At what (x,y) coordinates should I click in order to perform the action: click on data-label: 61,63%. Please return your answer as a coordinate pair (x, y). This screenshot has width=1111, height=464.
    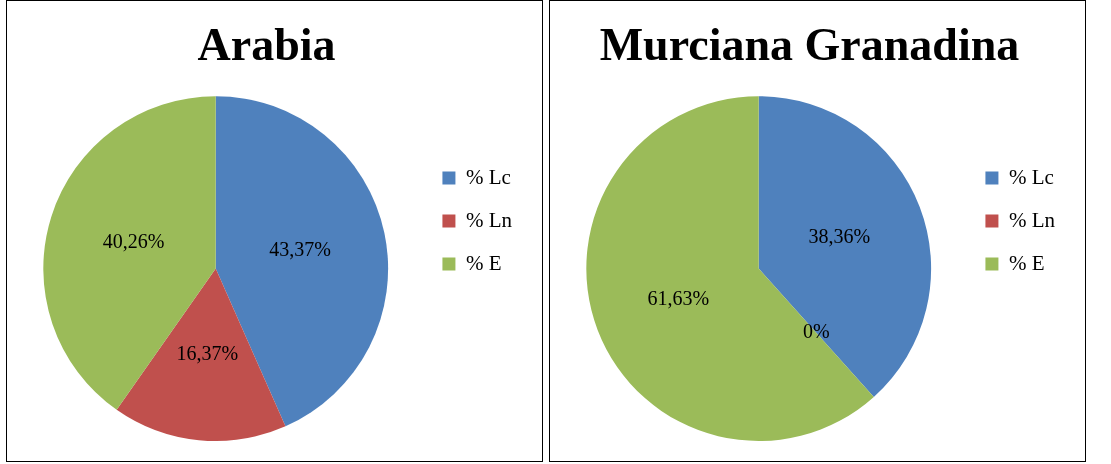
    Looking at the image, I should click on (678, 297).